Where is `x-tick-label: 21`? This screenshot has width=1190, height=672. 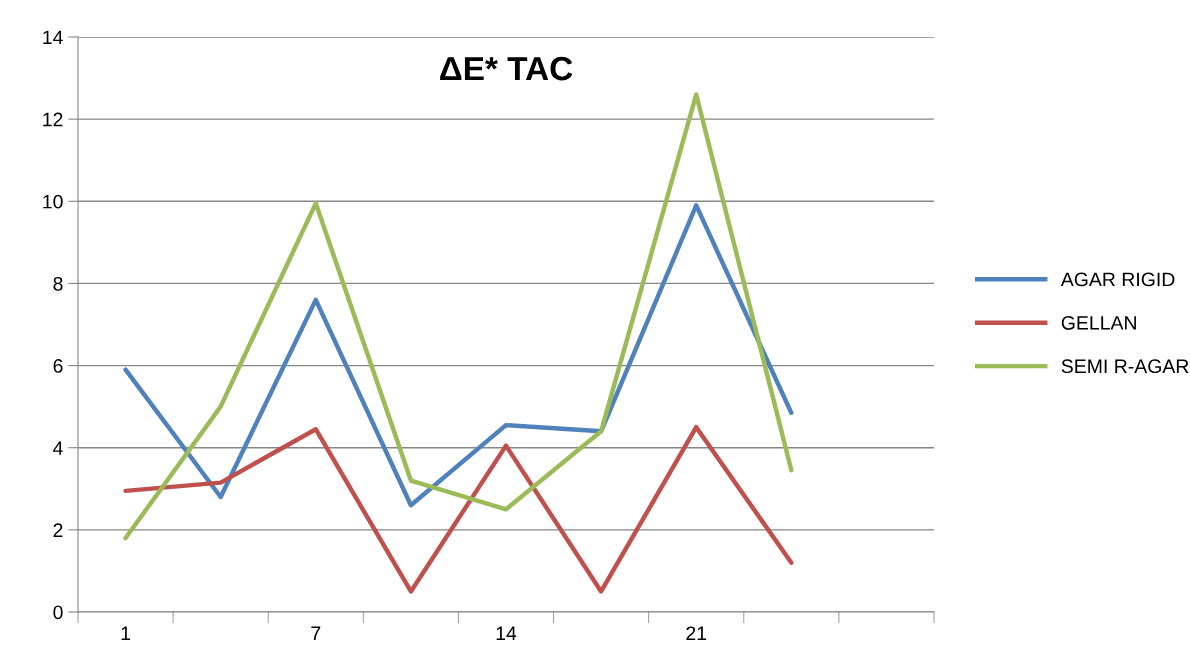 x-tick-label: 21 is located at coordinates (696, 633).